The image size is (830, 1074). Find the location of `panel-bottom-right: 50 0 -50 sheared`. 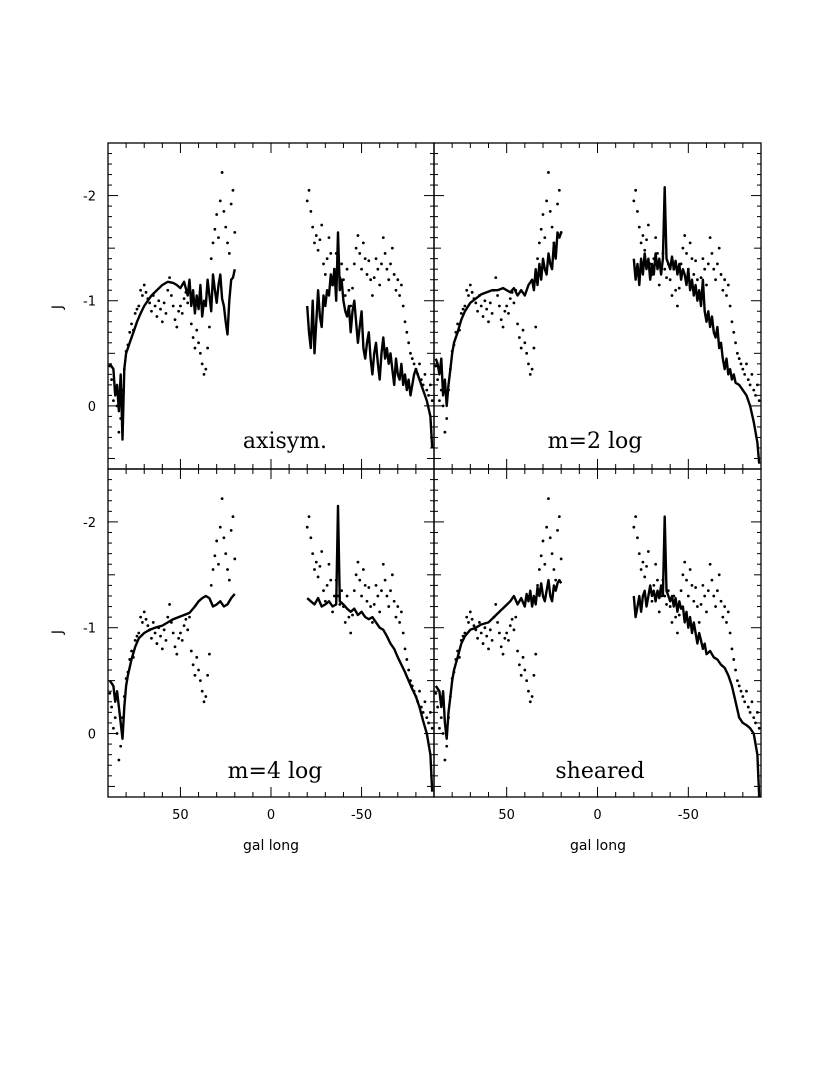

panel-bottom-right: 50 0 -50 sheared is located at coordinates (597, 645).